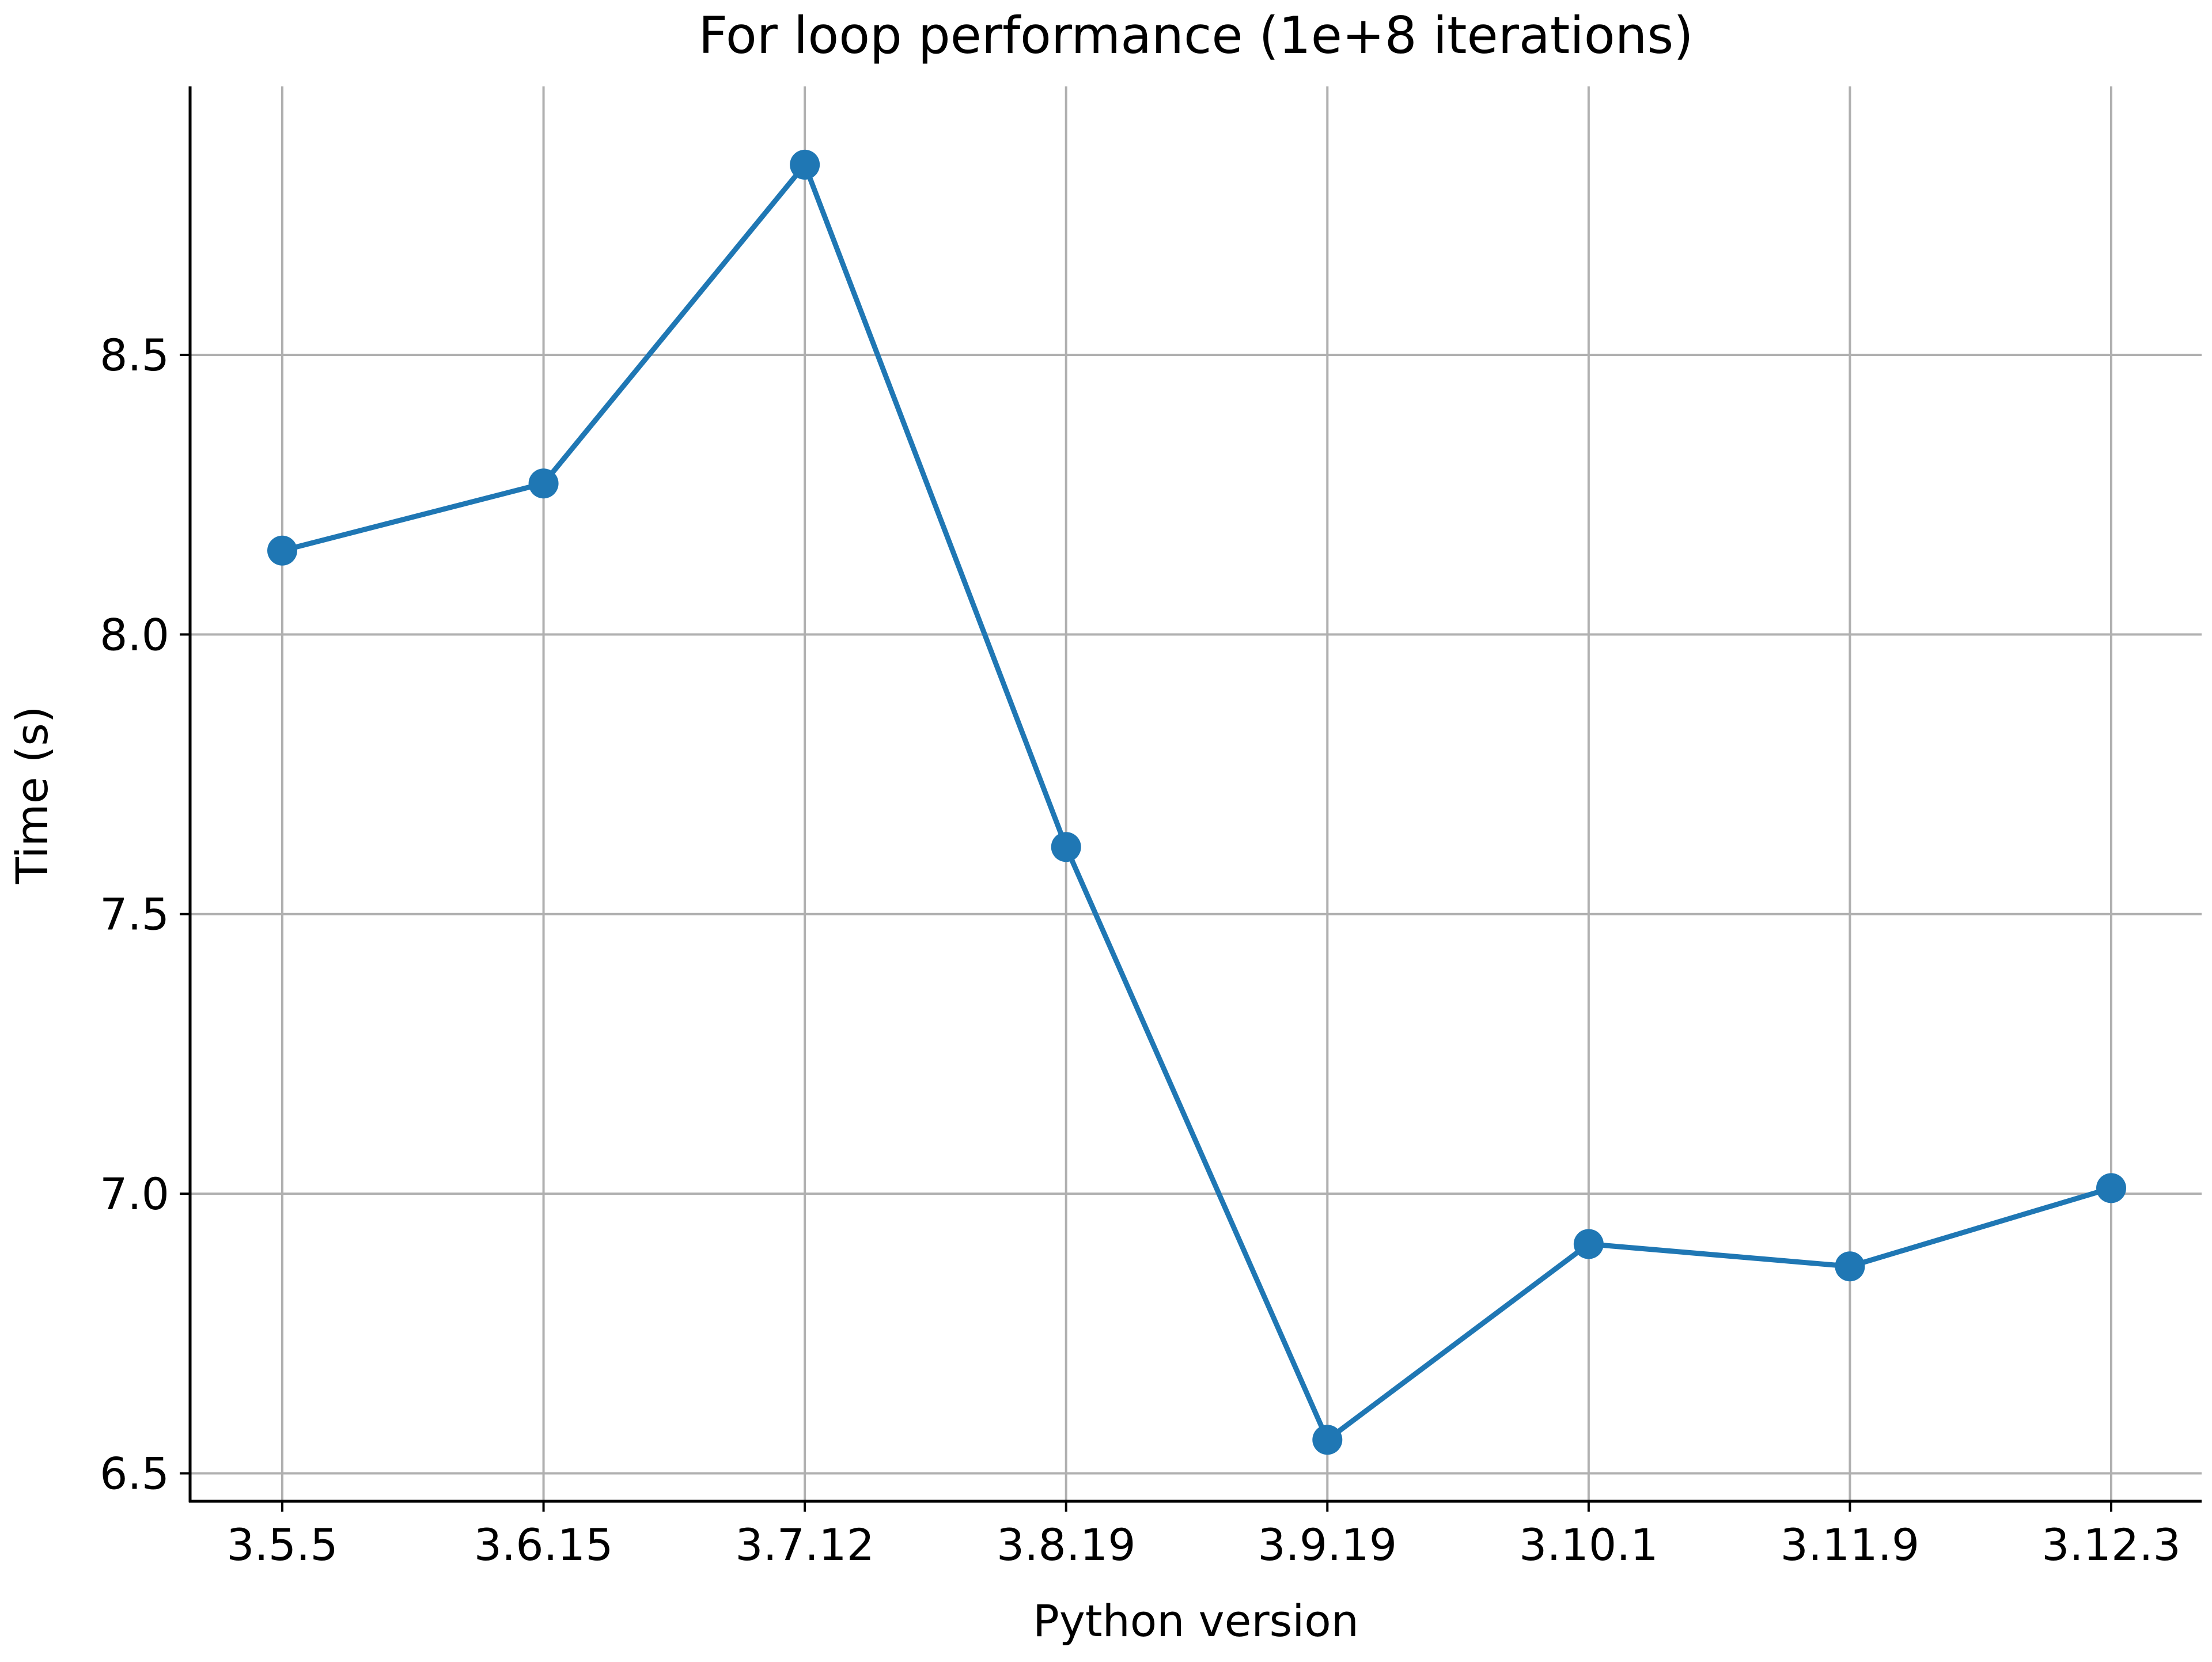 This screenshot has width=2212, height=1662. I want to click on y-tick-label: 6.5, so click(134, 1473).